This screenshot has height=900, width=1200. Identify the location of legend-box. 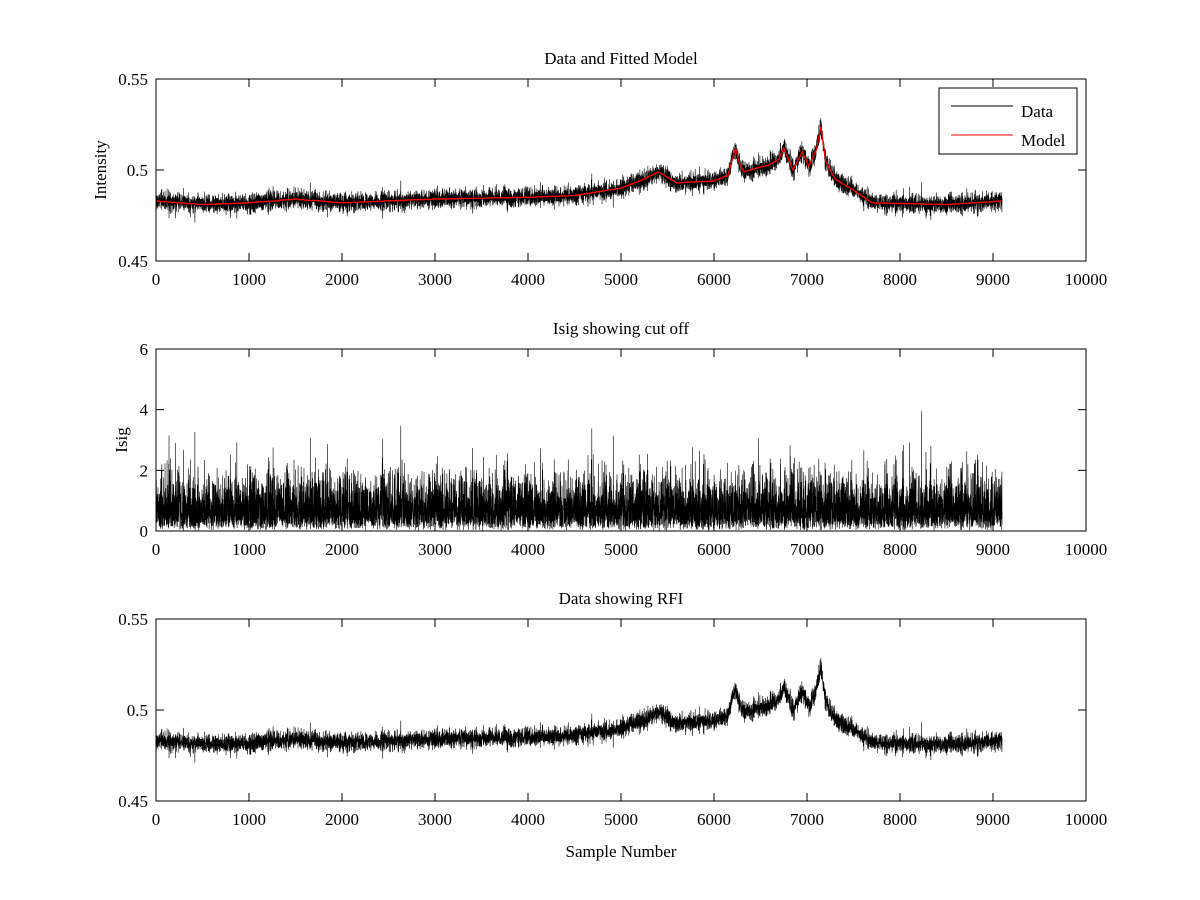
(1008, 121).